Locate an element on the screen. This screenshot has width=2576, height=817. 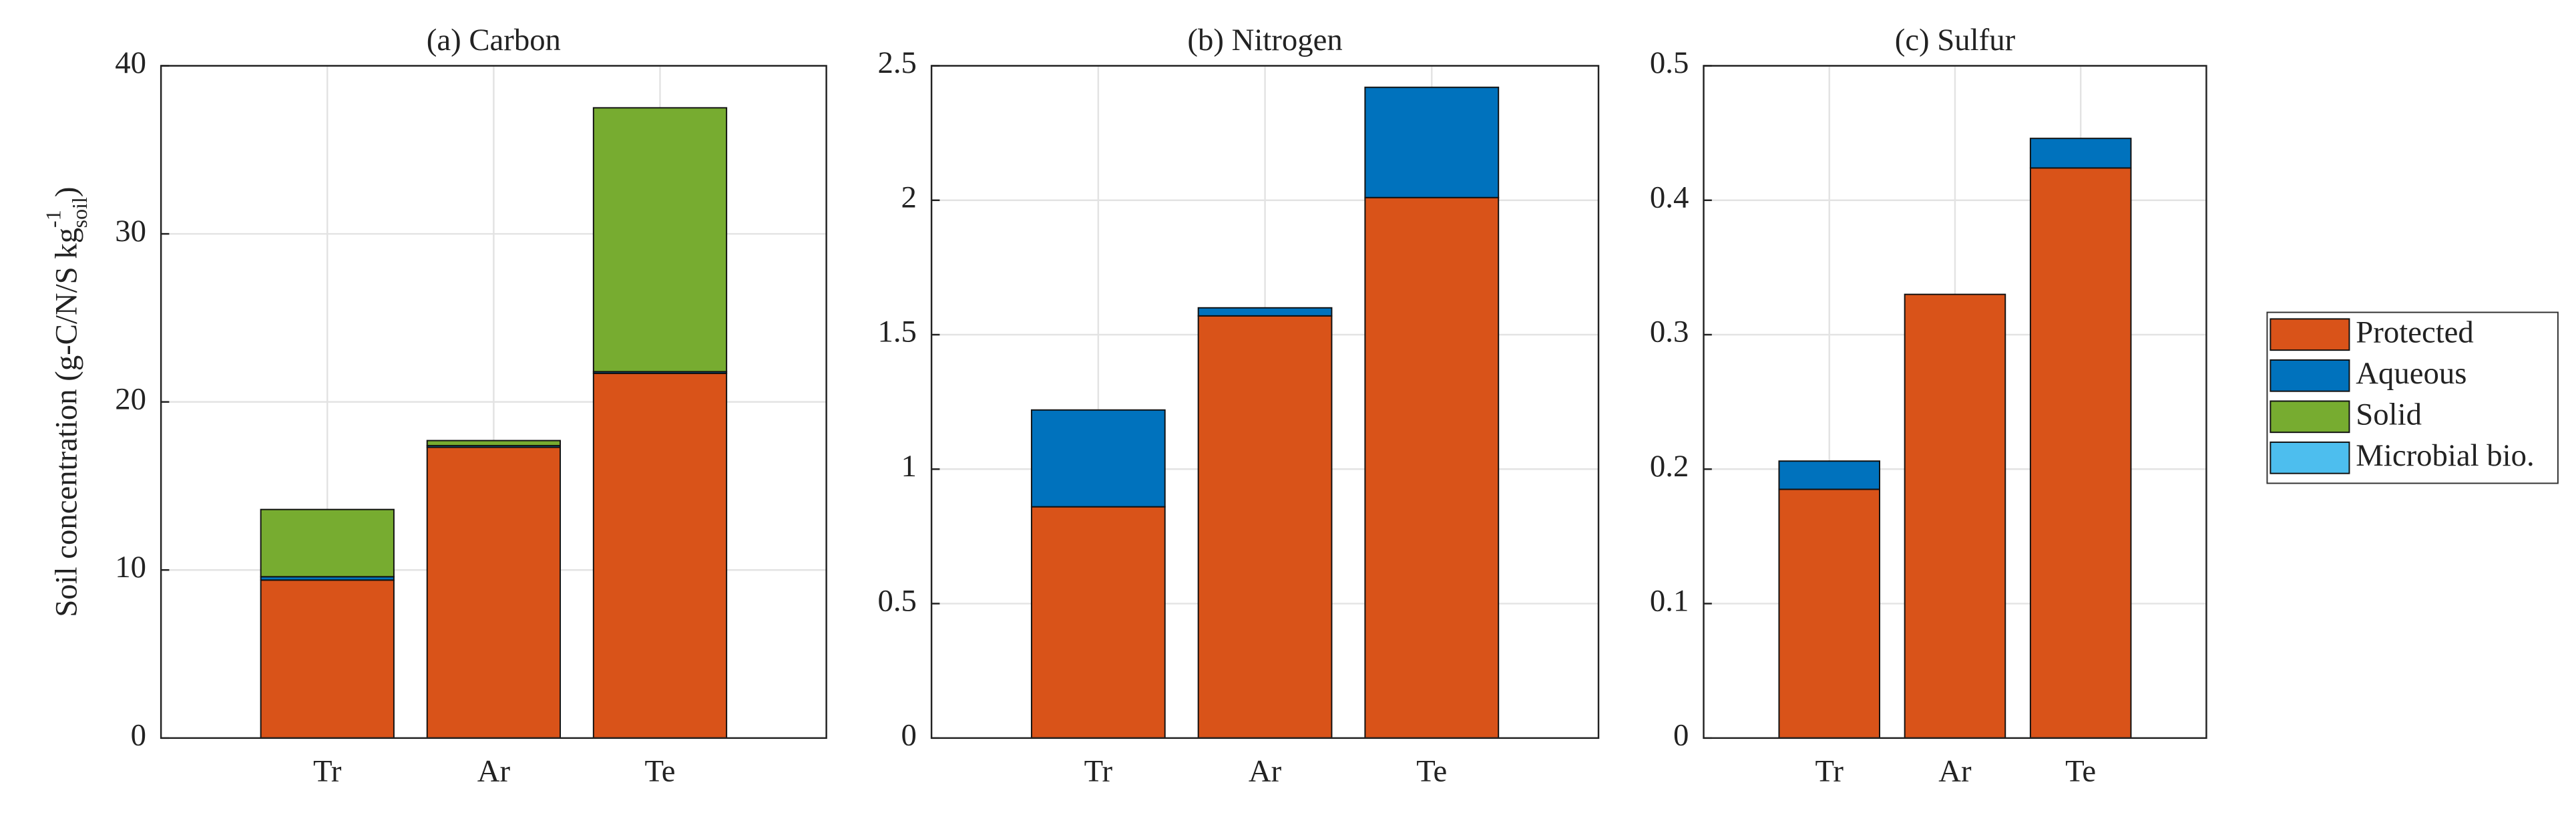
legend-label: Aqueous is located at coordinates (2411, 373).